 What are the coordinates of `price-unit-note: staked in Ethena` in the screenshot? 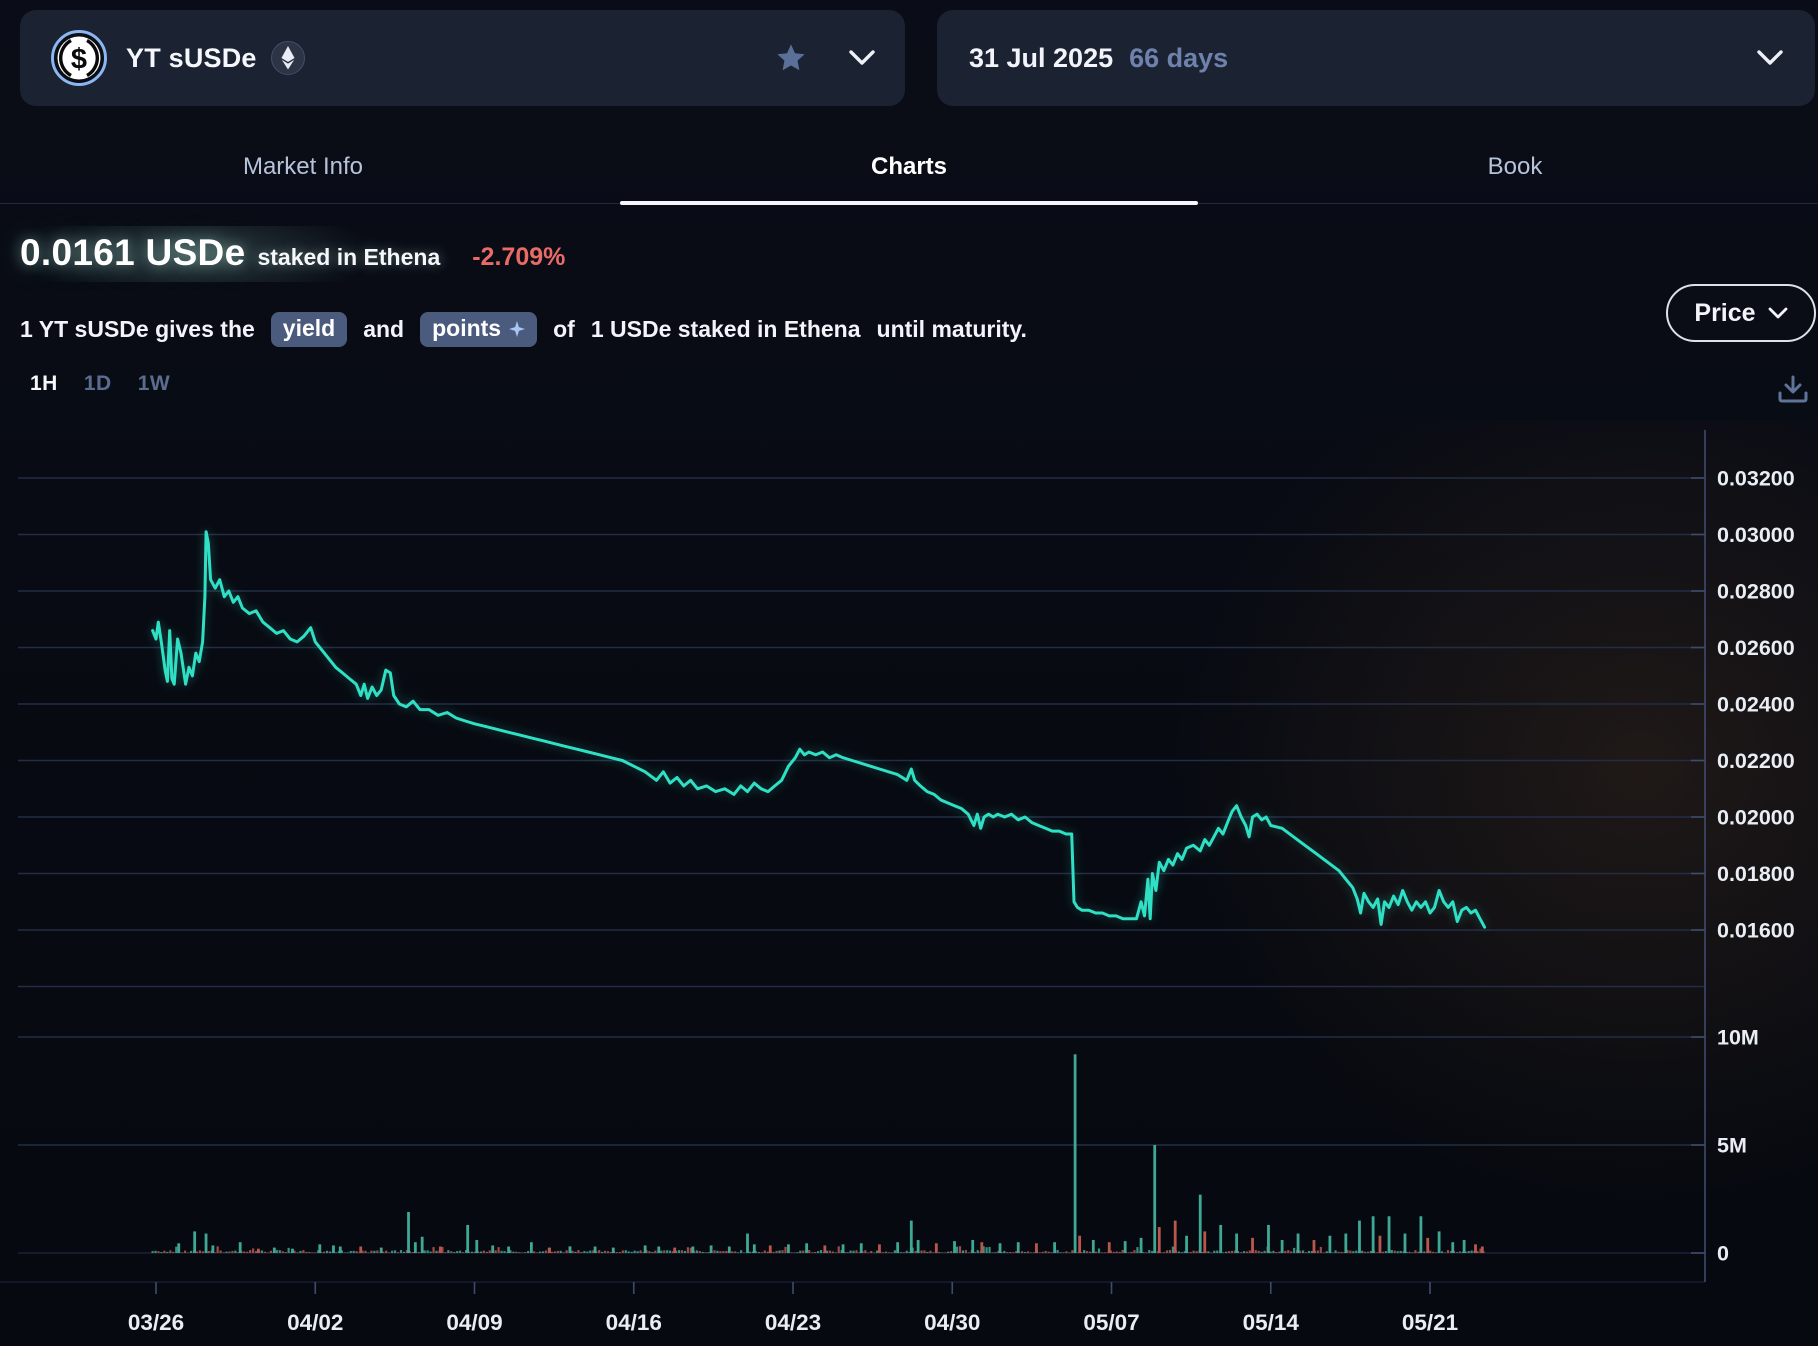 It's located at (349, 257).